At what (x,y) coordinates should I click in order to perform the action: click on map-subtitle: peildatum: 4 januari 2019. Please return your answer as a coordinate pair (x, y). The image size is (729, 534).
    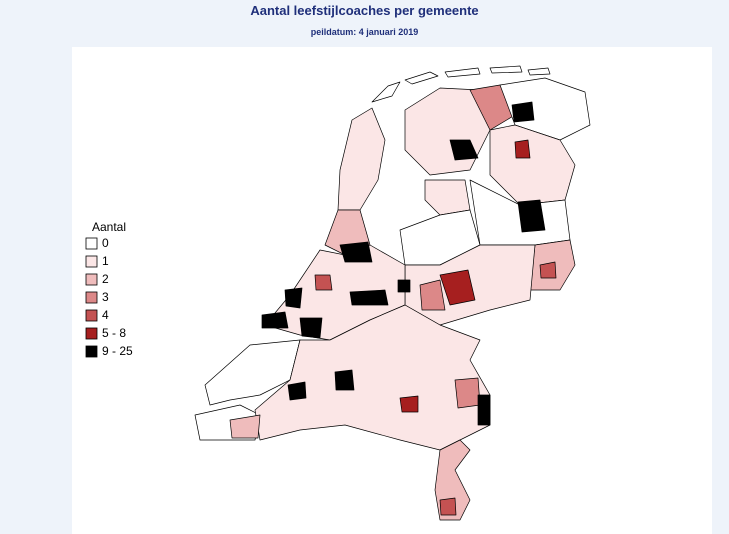
    Looking at the image, I should click on (364, 32).